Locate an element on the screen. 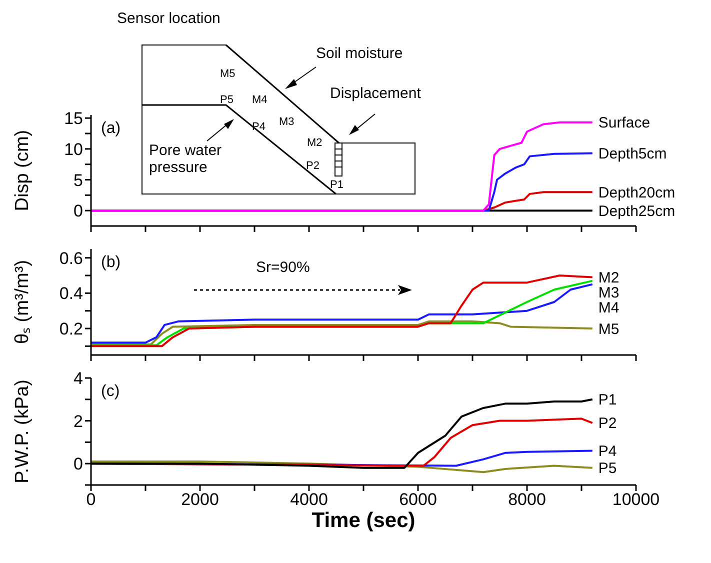 The height and width of the screenshot is (563, 711). annotation: P2 is located at coordinates (313, 166).